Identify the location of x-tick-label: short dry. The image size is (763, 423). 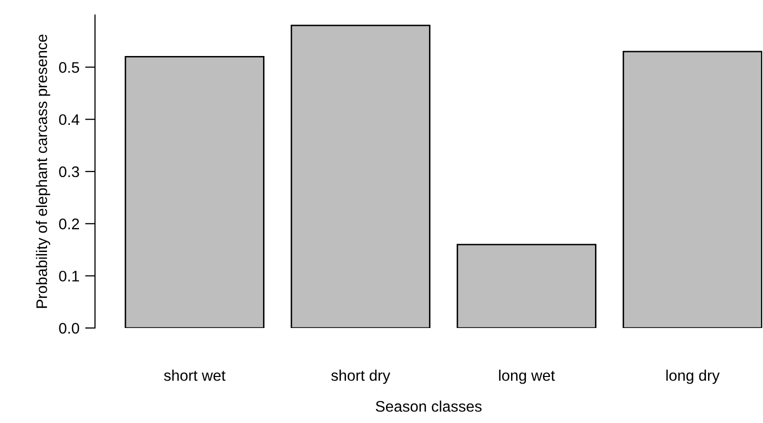
(360, 377).